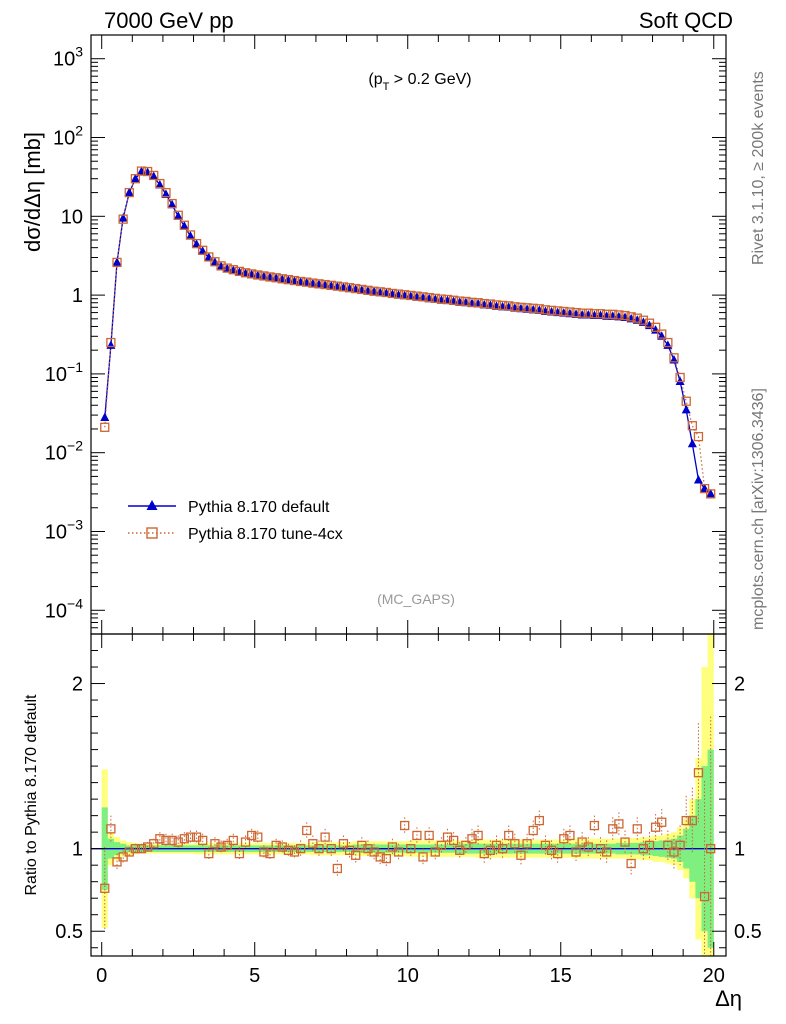 This screenshot has height=1024, width=786. I want to click on x-tick-label: 20, so click(714, 976).